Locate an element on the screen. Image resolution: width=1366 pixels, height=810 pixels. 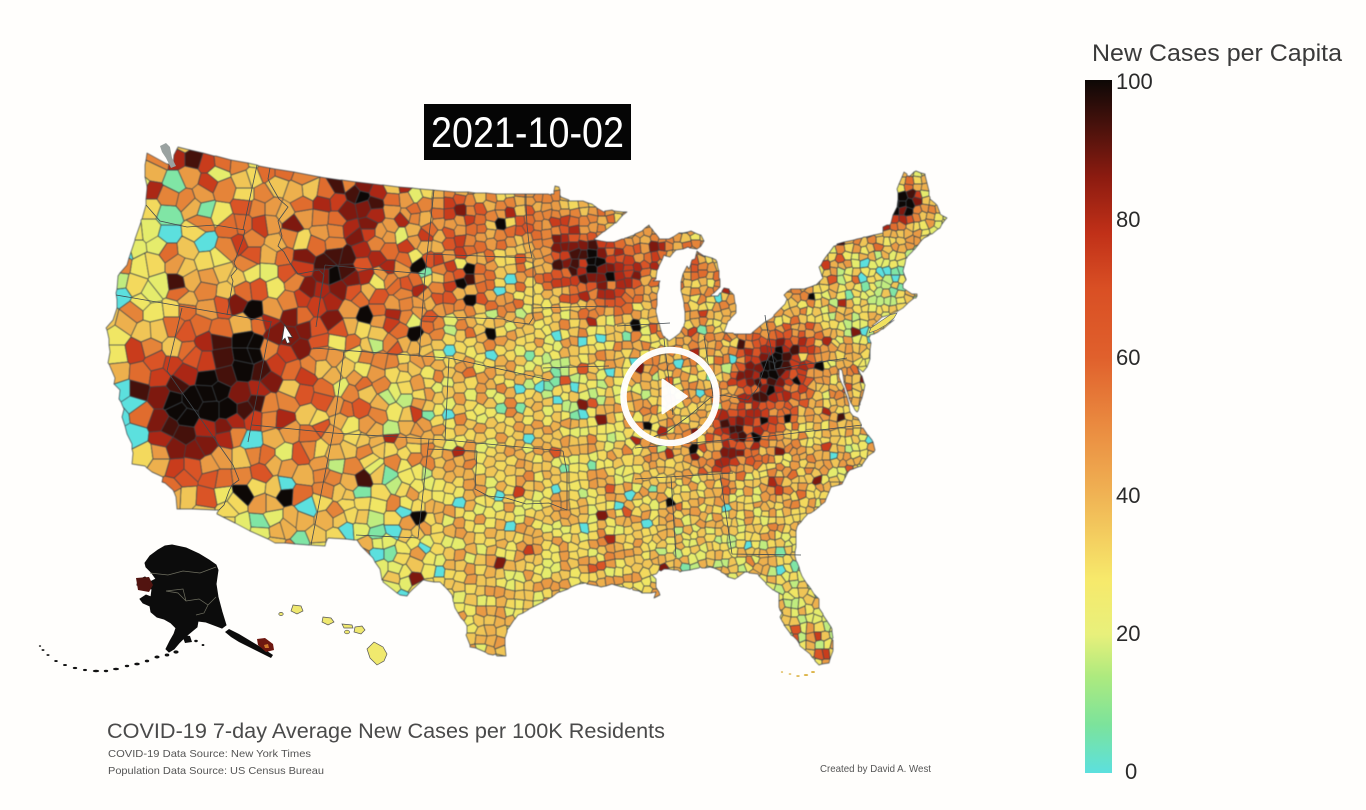
svg-text: 100 is located at coordinates (1134, 81).